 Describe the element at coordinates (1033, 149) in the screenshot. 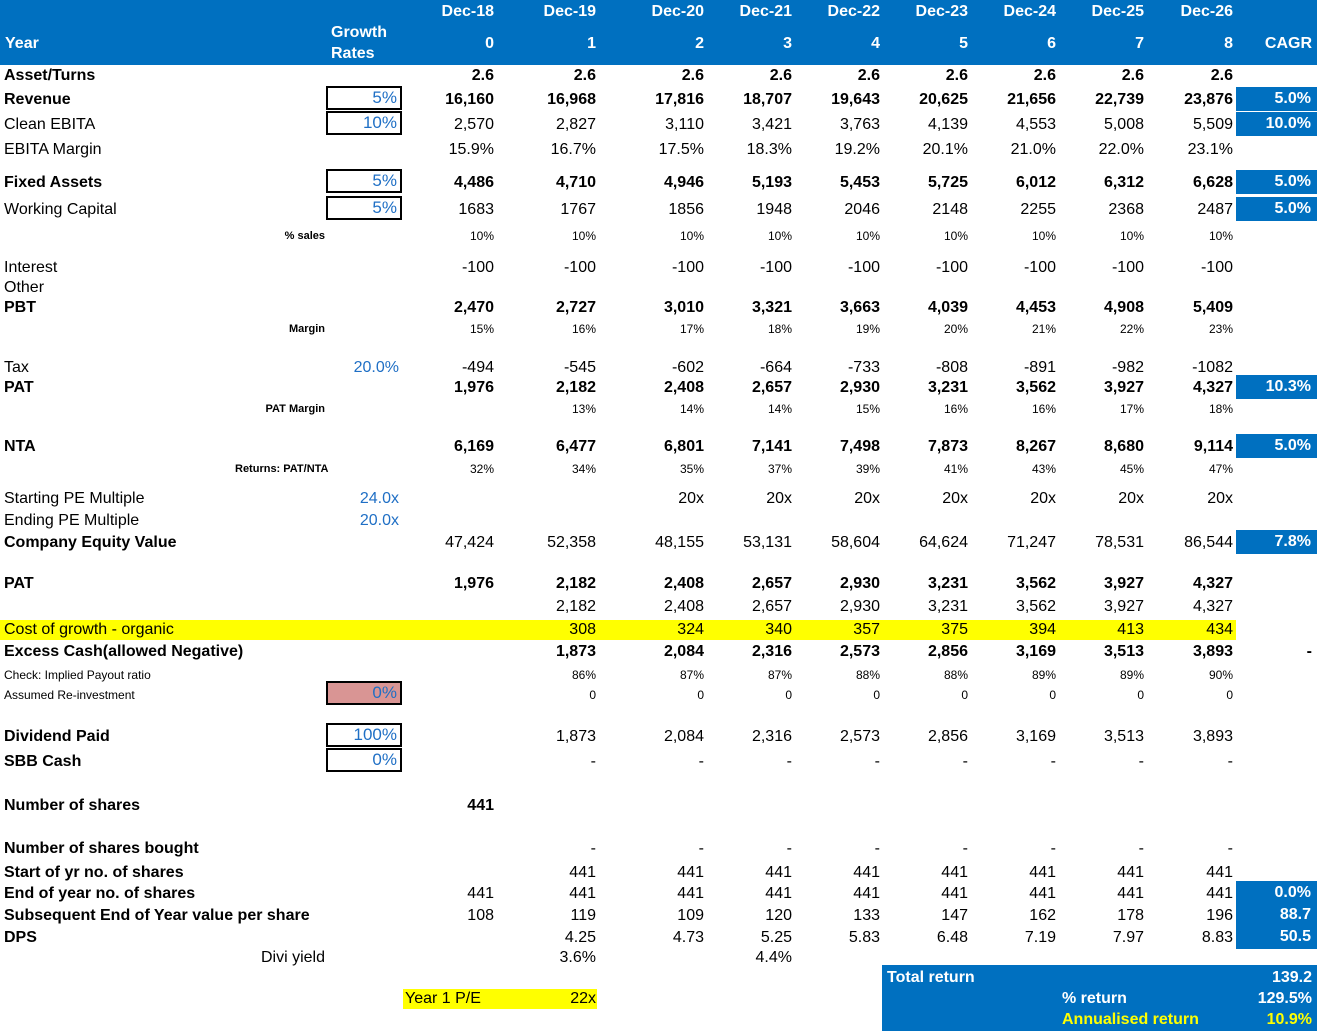

I see `cell-value: 21.0%` at that location.